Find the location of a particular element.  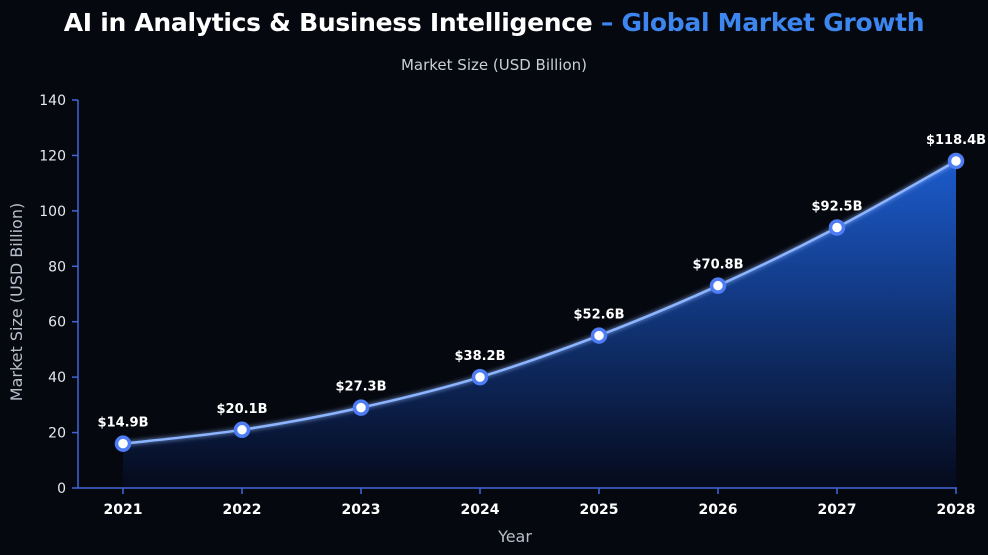

y-tick-label-20: 20 is located at coordinates (57, 434).